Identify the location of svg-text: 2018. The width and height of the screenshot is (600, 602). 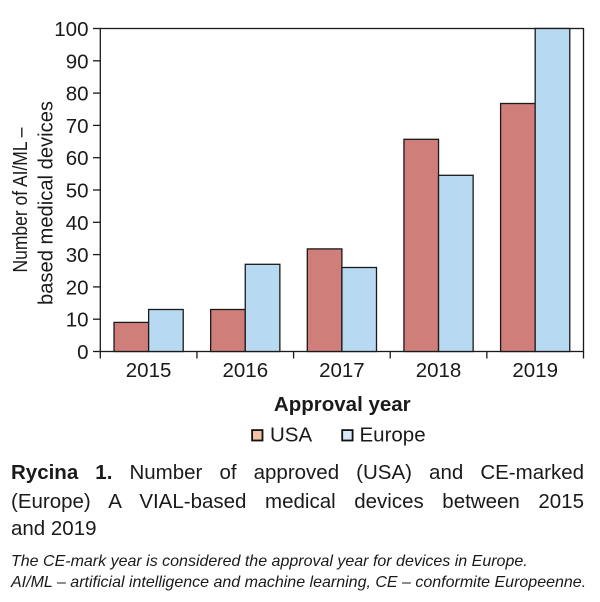
(439, 370).